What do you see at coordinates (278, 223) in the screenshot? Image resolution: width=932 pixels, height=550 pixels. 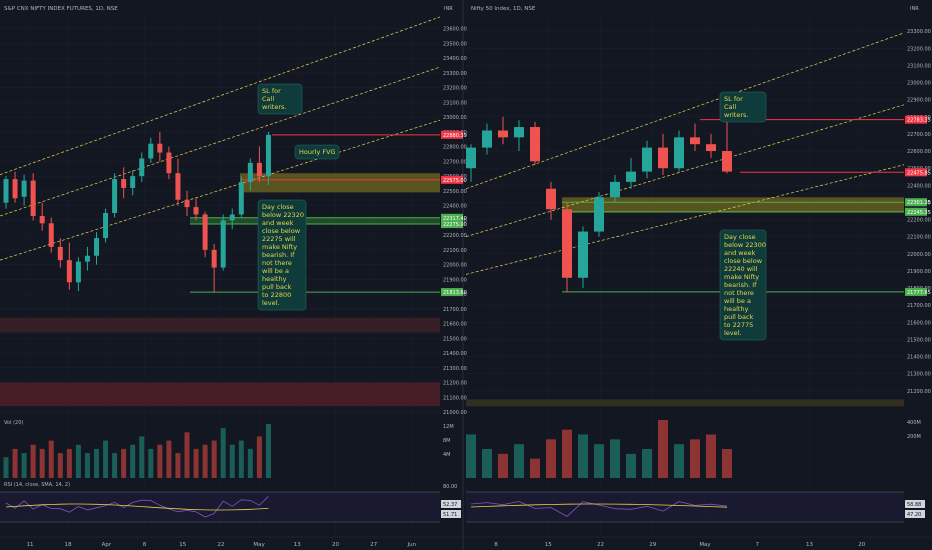 I see `left-callout-condition-line-2: and week` at bounding box center [278, 223].